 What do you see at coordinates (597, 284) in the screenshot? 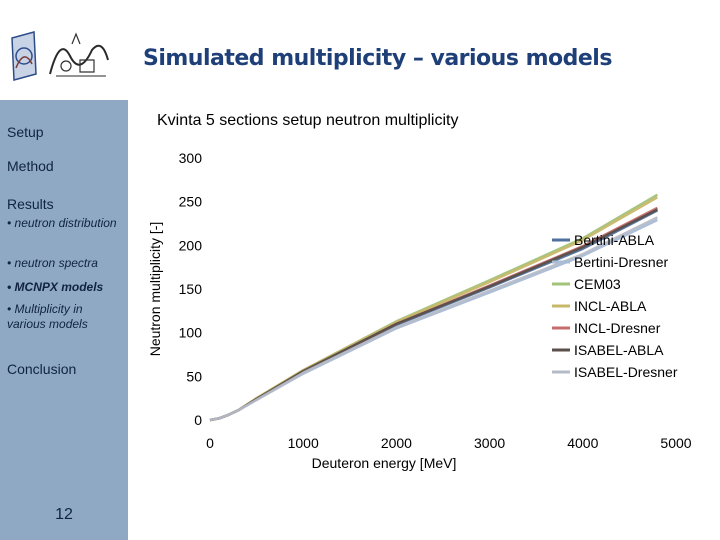
I see `legend-label: CEM03` at bounding box center [597, 284].